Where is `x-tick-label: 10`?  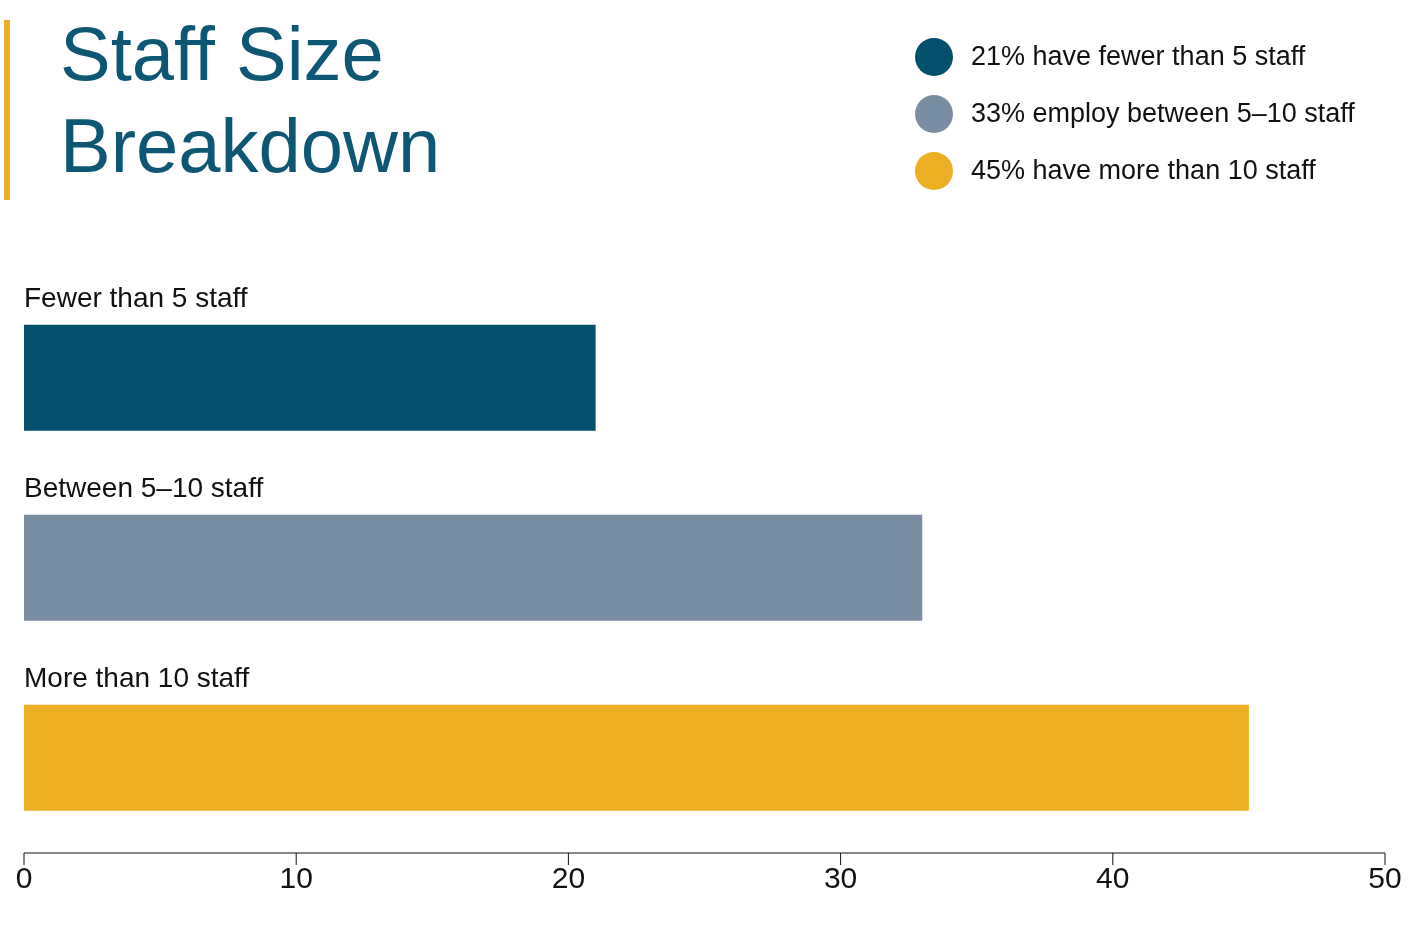 x-tick-label: 10 is located at coordinates (296, 878).